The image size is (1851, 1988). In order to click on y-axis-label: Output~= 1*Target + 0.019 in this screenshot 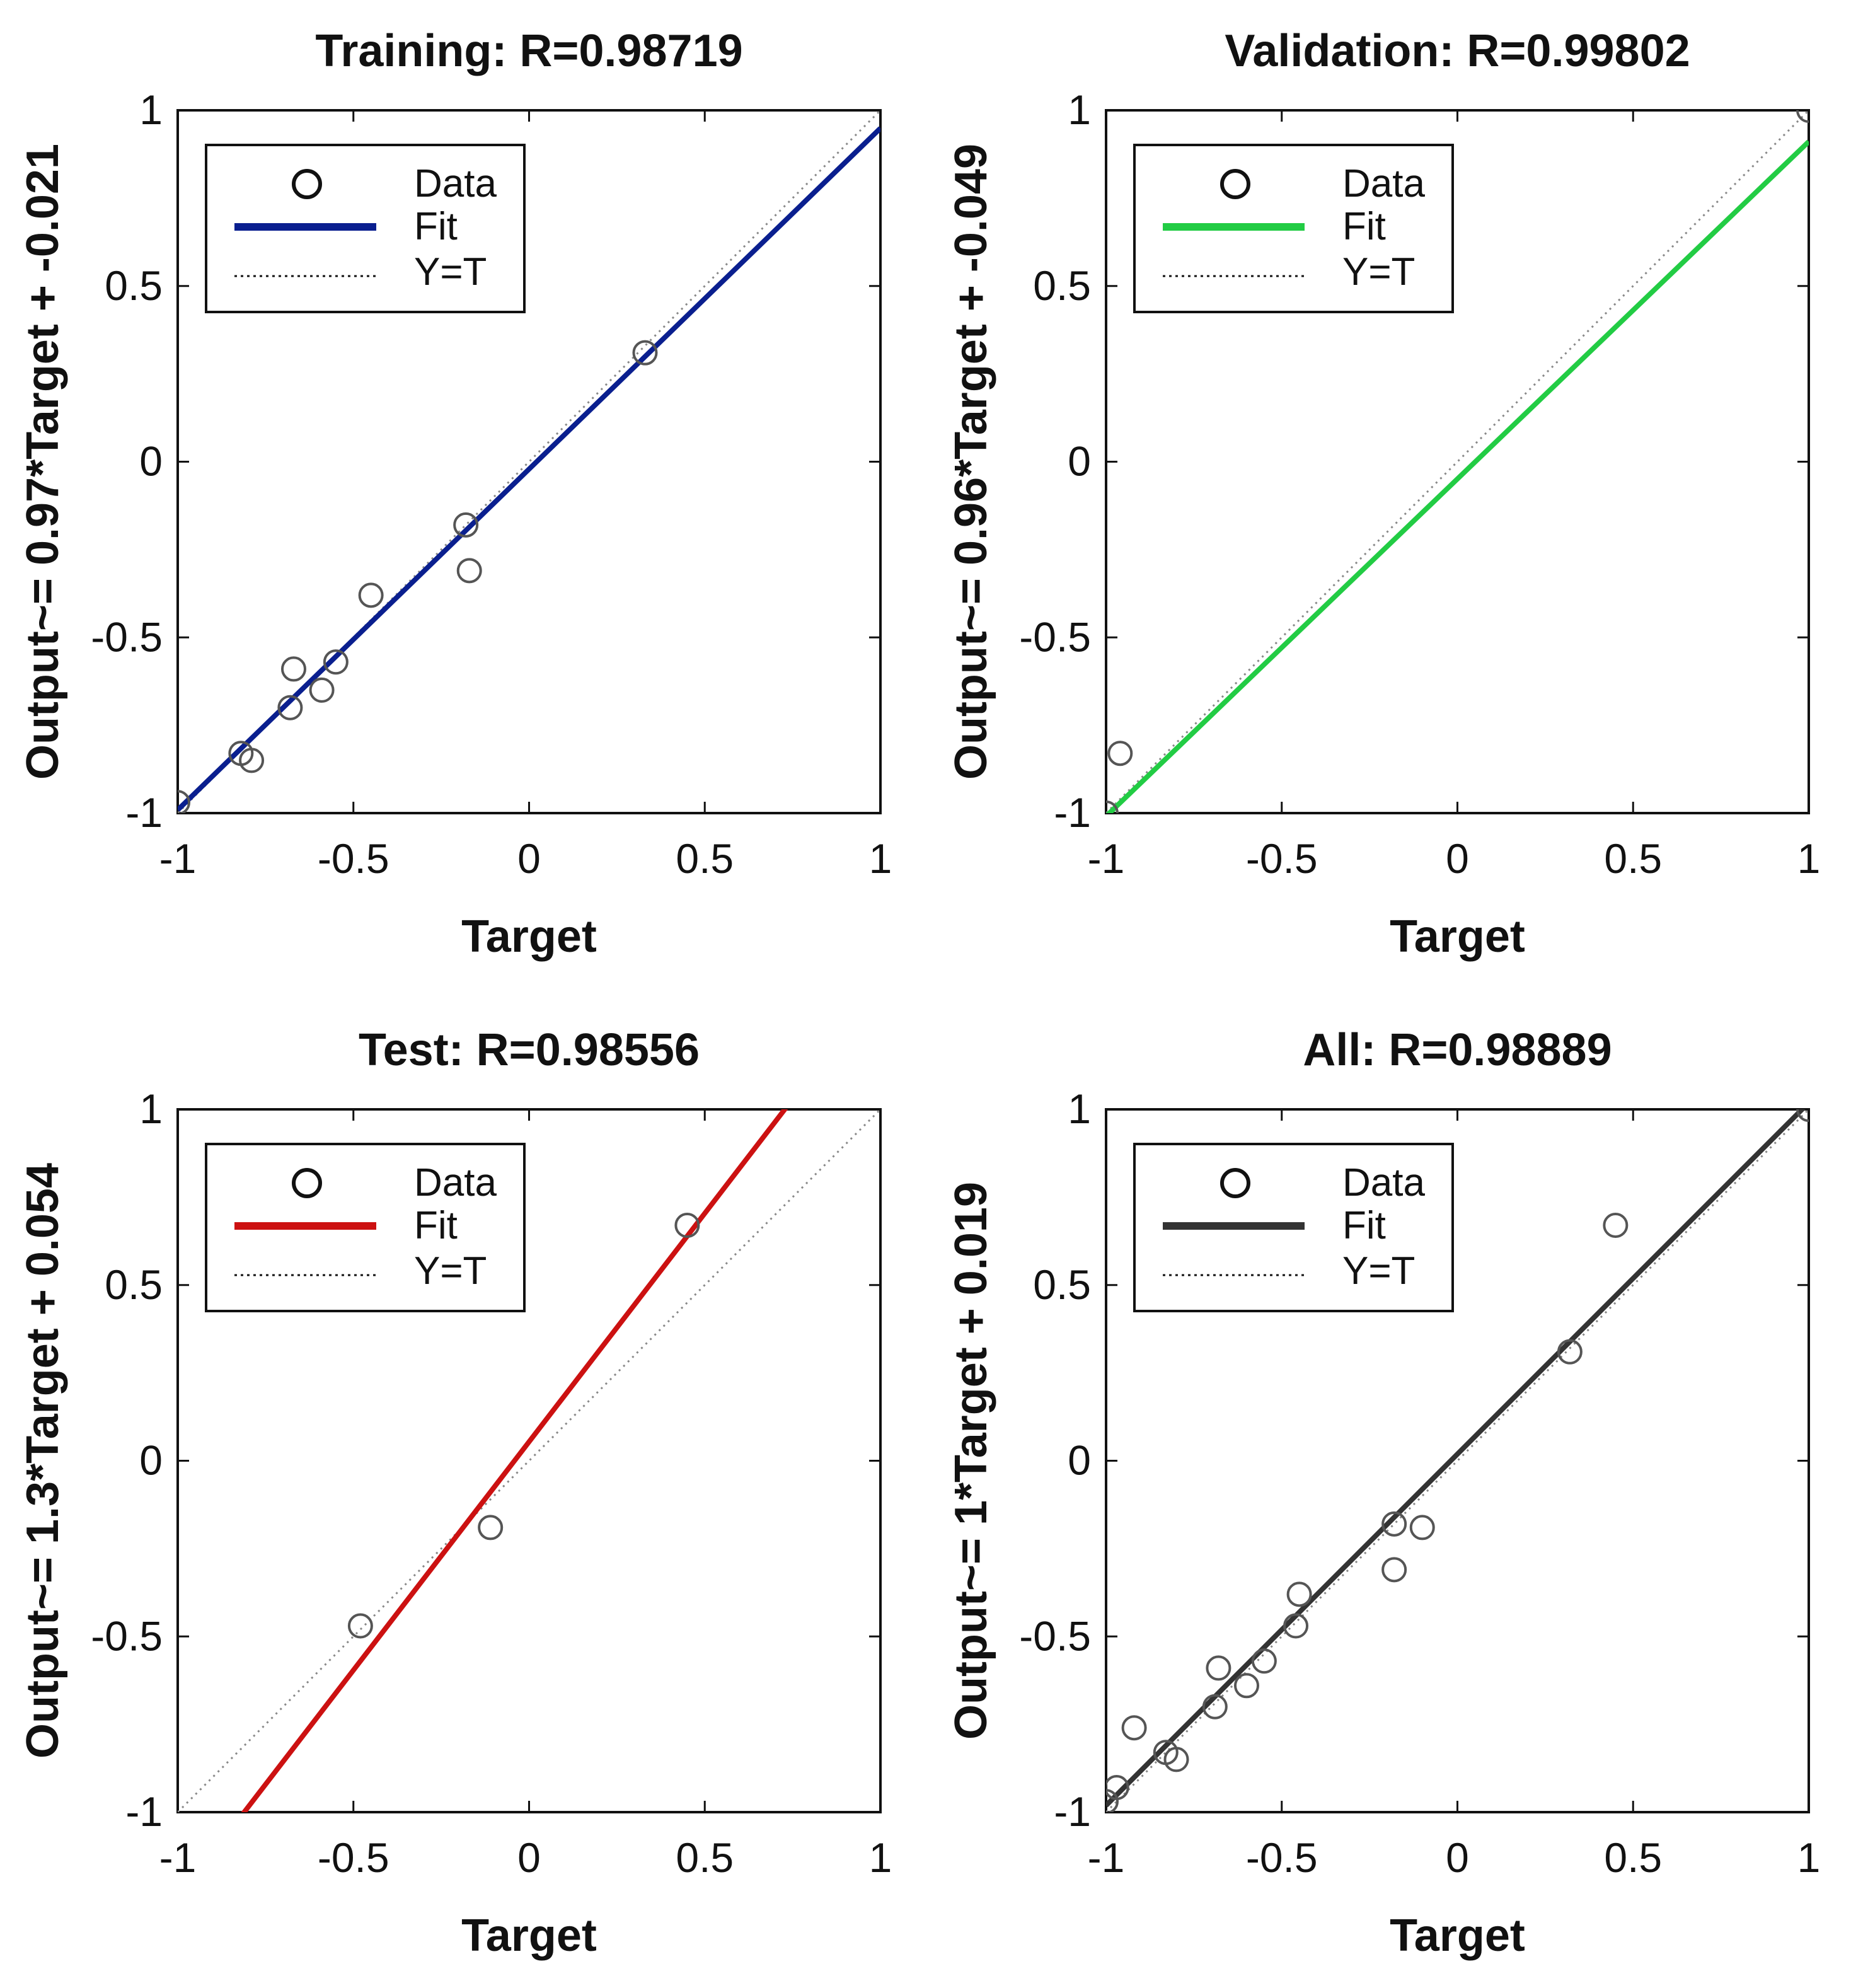, I will do `click(971, 1461)`.